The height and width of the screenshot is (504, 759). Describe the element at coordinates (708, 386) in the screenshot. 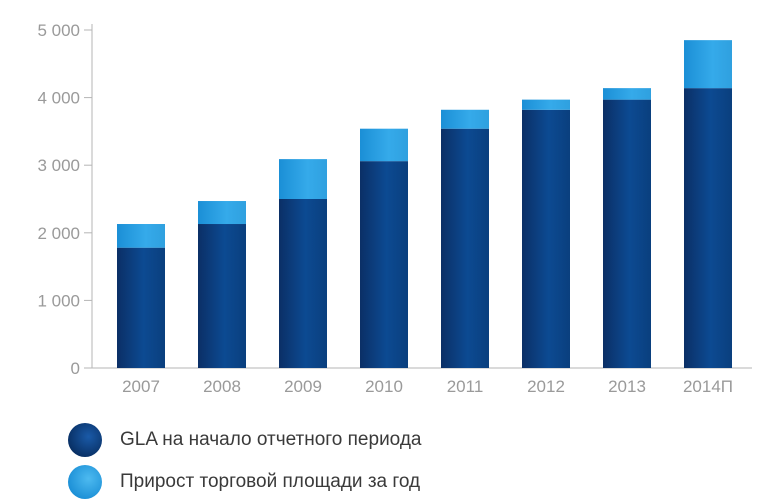

I see `x-tick-label: 2014П` at that location.